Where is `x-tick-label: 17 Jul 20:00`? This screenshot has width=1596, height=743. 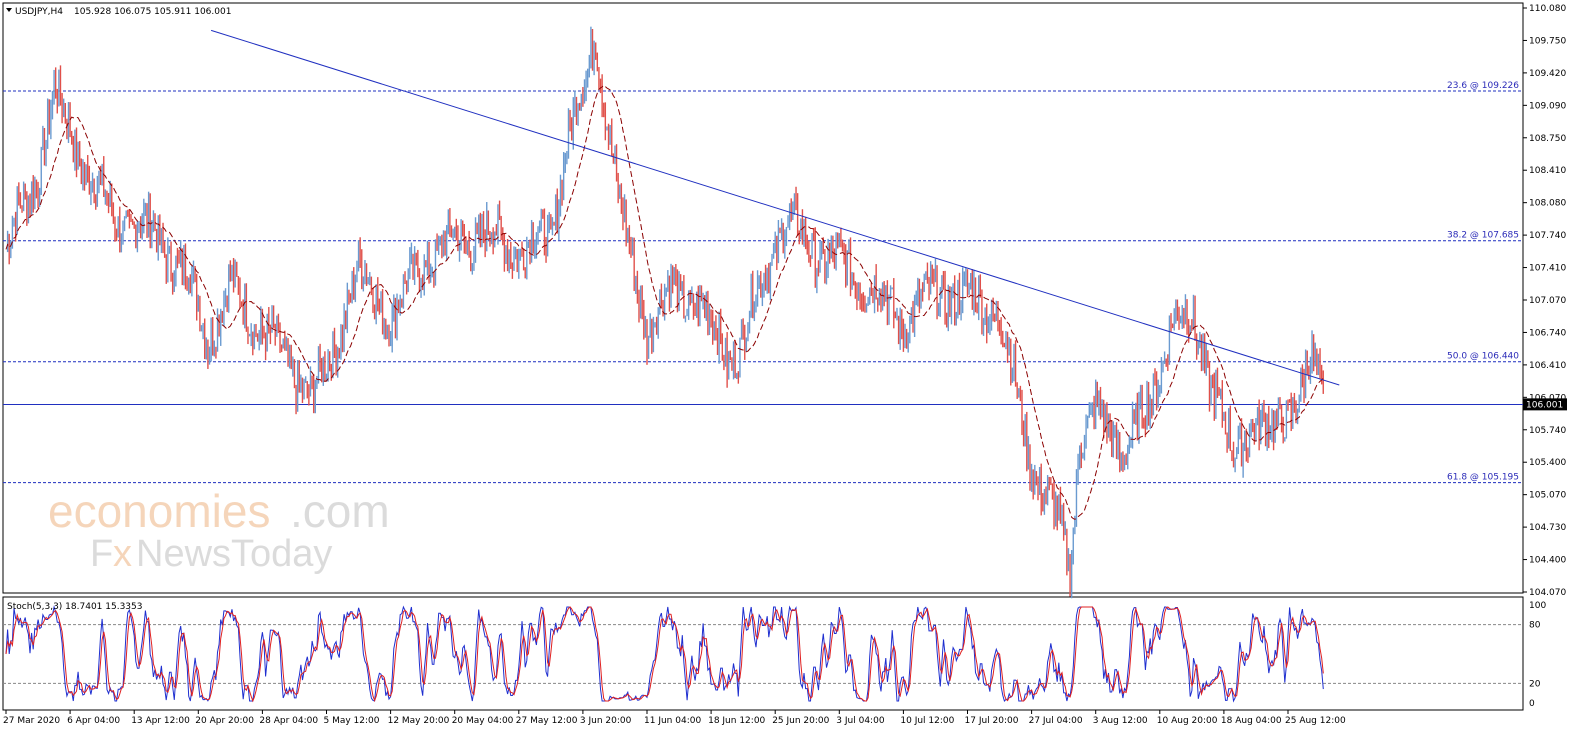
x-tick-label: 17 Jul 20:00 is located at coordinates (992, 721).